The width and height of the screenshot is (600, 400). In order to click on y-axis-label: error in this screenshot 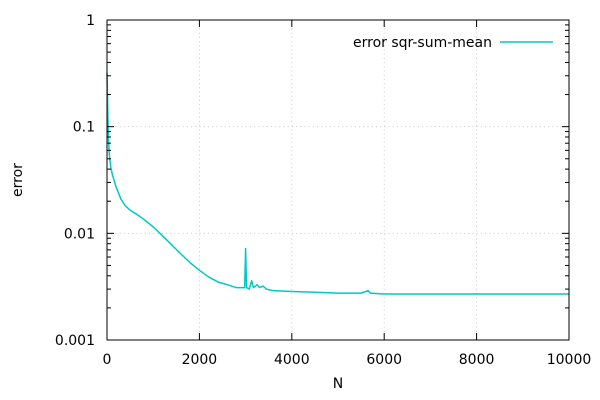, I will do `click(18, 180)`.